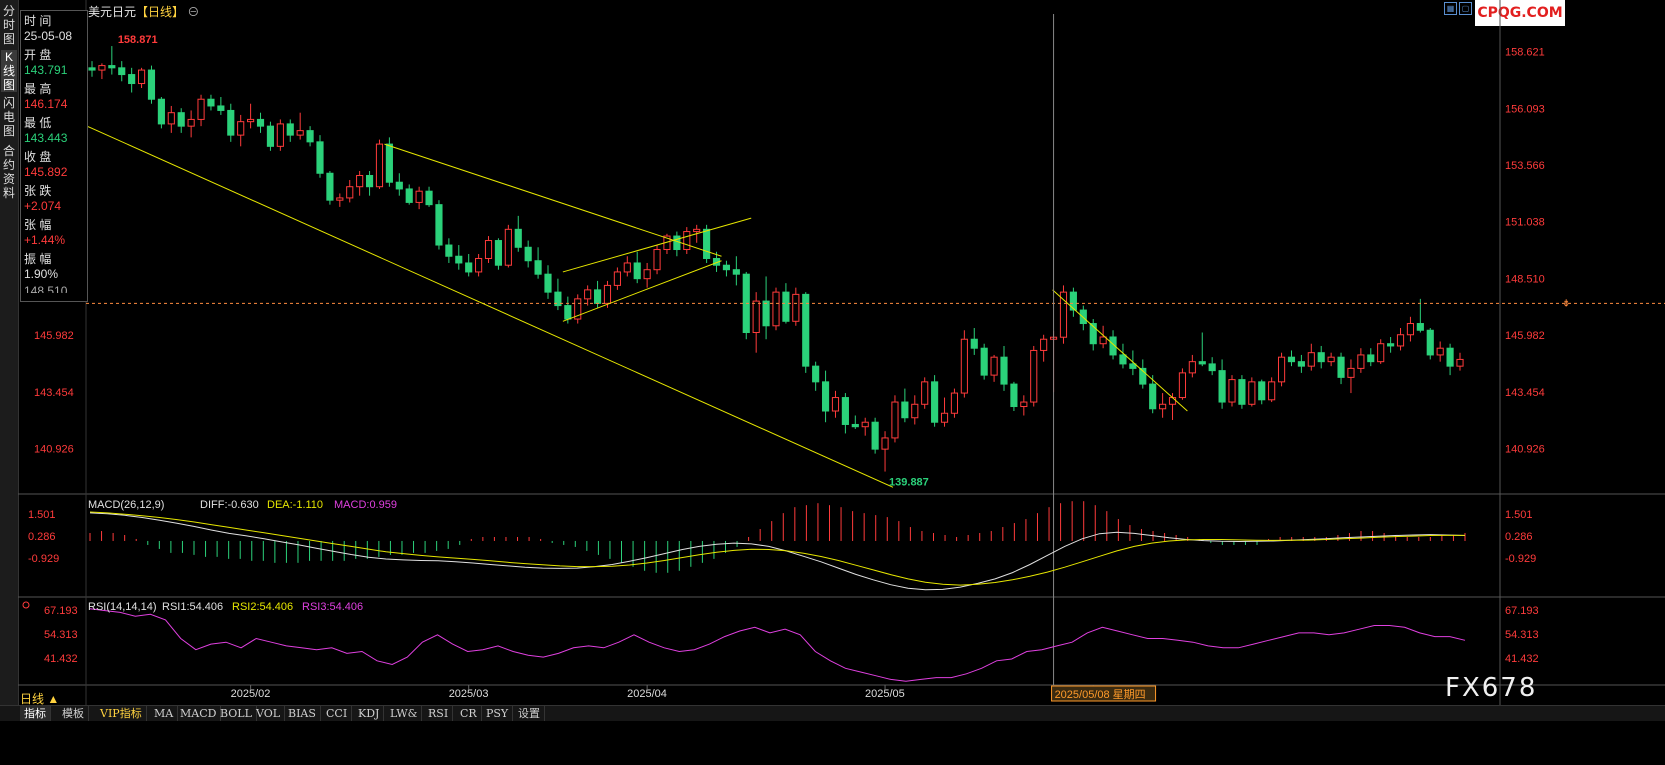  What do you see at coordinates (885, 694) in the screenshot?
I see `x-tick-label: 2025/05` at bounding box center [885, 694].